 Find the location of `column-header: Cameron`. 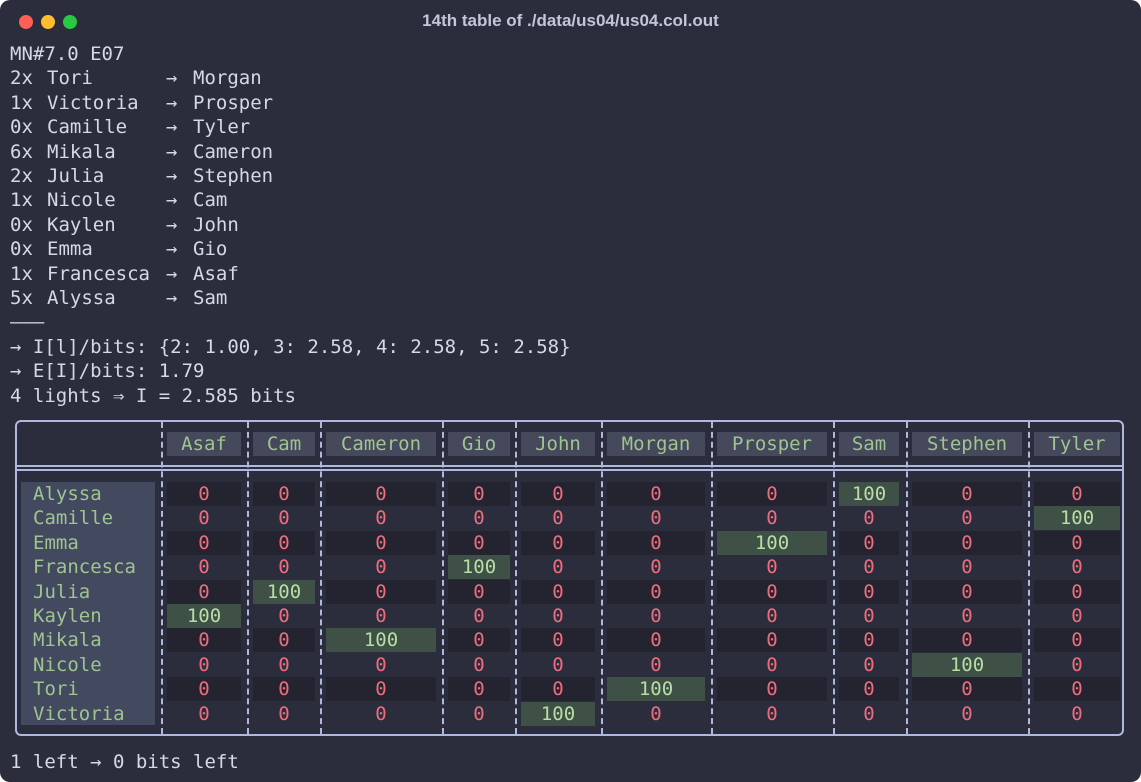

column-header: Cameron is located at coordinates (381, 444).